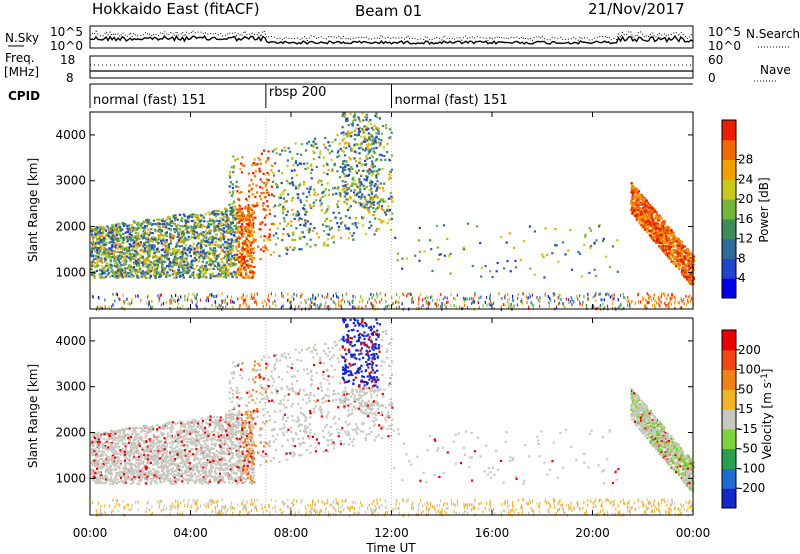  Describe the element at coordinates (724, 46) in the screenshot. I see `noise-right-tick-bottom: 10^0` at that location.